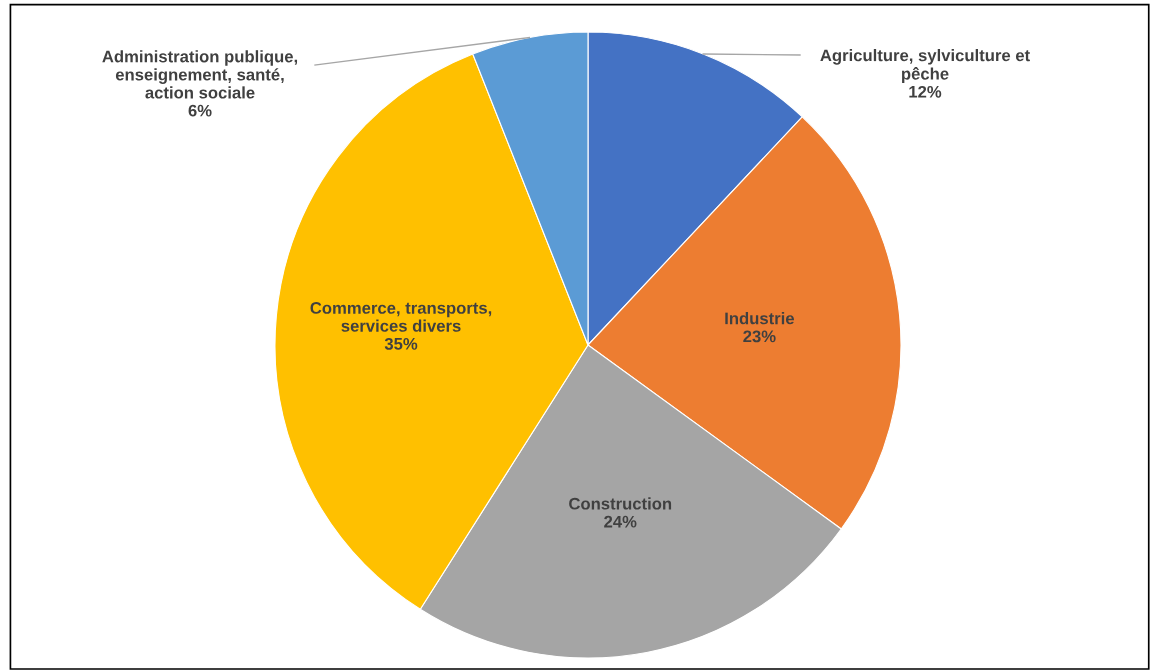 Image resolution: width=1158 pixels, height=671 pixels. Describe the element at coordinates (401, 343) in the screenshot. I see `data-label: 35%` at that location.